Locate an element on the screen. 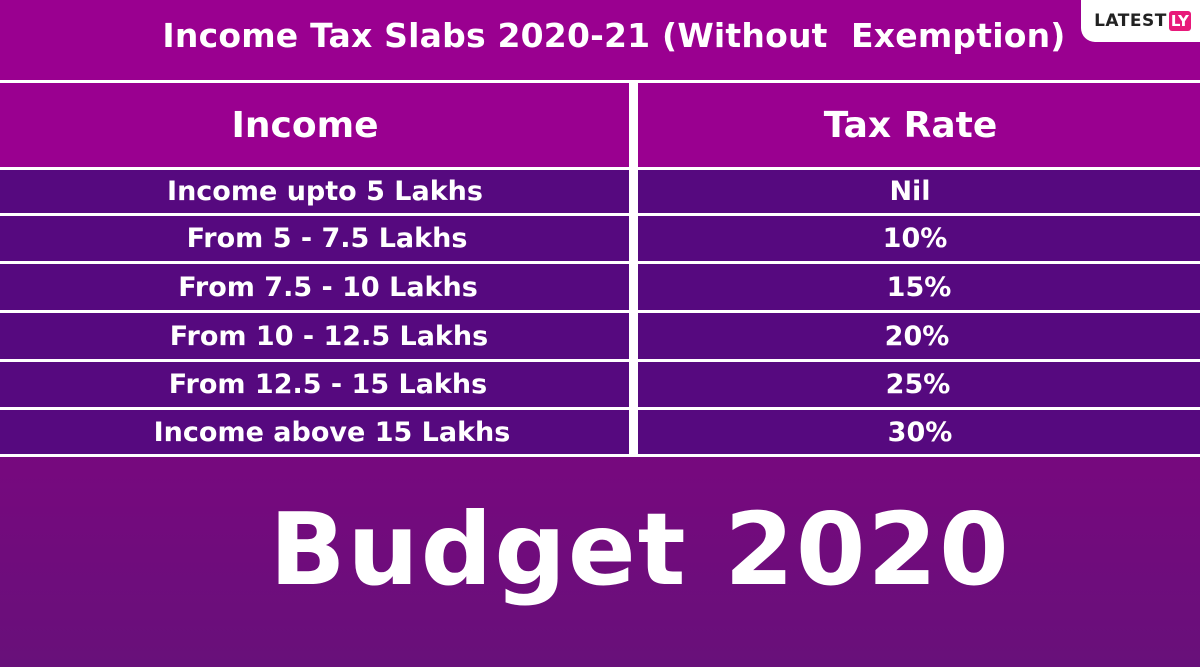 Image resolution: width=1200 pixels, height=667 pixels. income-cell: From 7.5 - 10 Lakhs is located at coordinates (328, 287).